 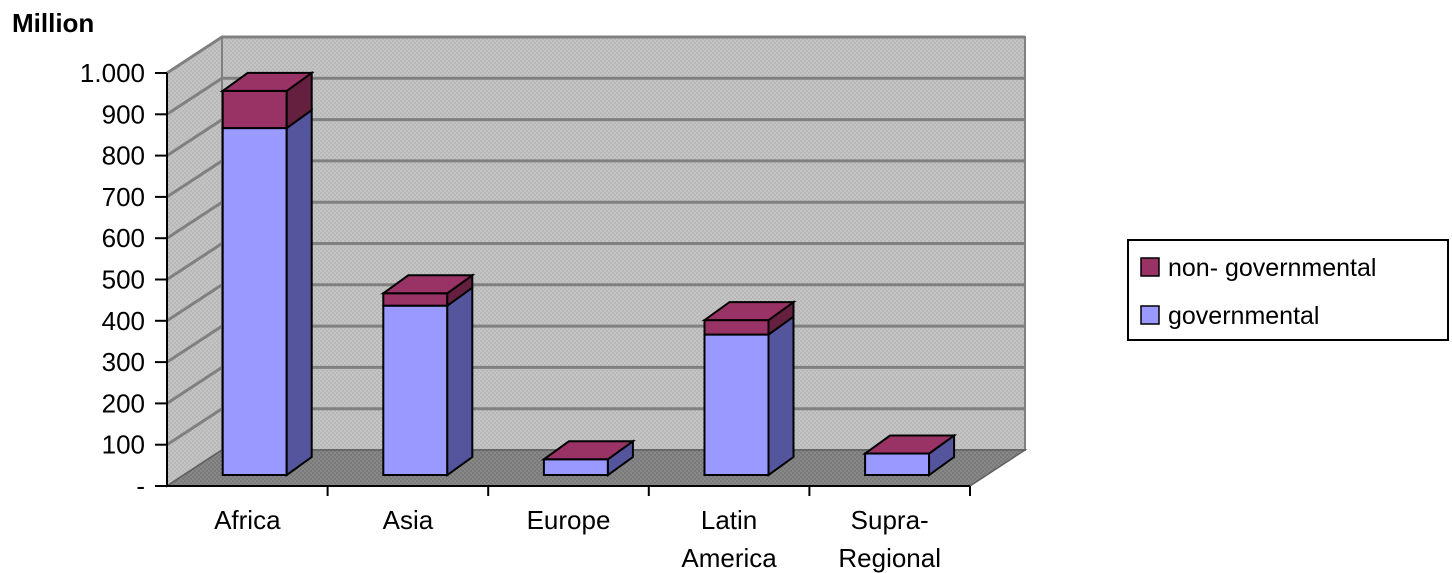 What do you see at coordinates (889, 539) in the screenshot?
I see `x-category-label: Supra-Regional` at bounding box center [889, 539].